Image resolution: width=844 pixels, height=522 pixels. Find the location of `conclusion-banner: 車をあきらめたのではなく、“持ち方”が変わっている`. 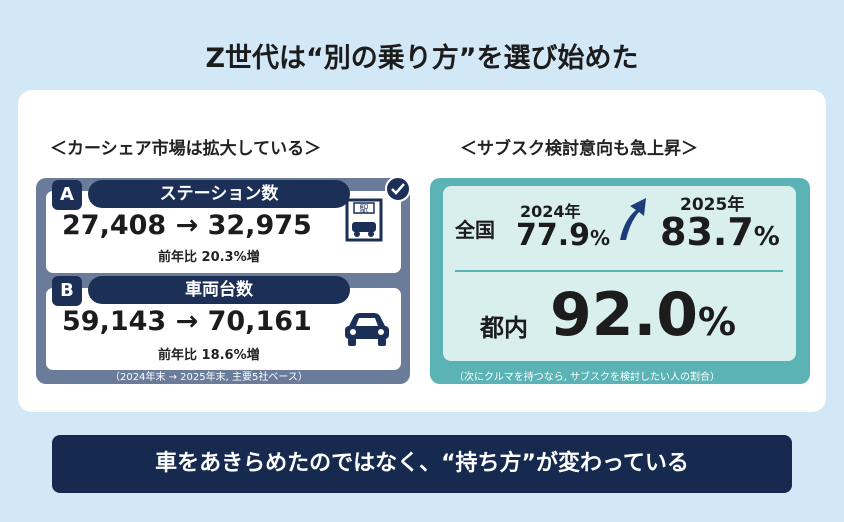

conclusion-banner: 車をあきらめたのではなく、“持ち方”が変わっている is located at coordinates (422, 464).